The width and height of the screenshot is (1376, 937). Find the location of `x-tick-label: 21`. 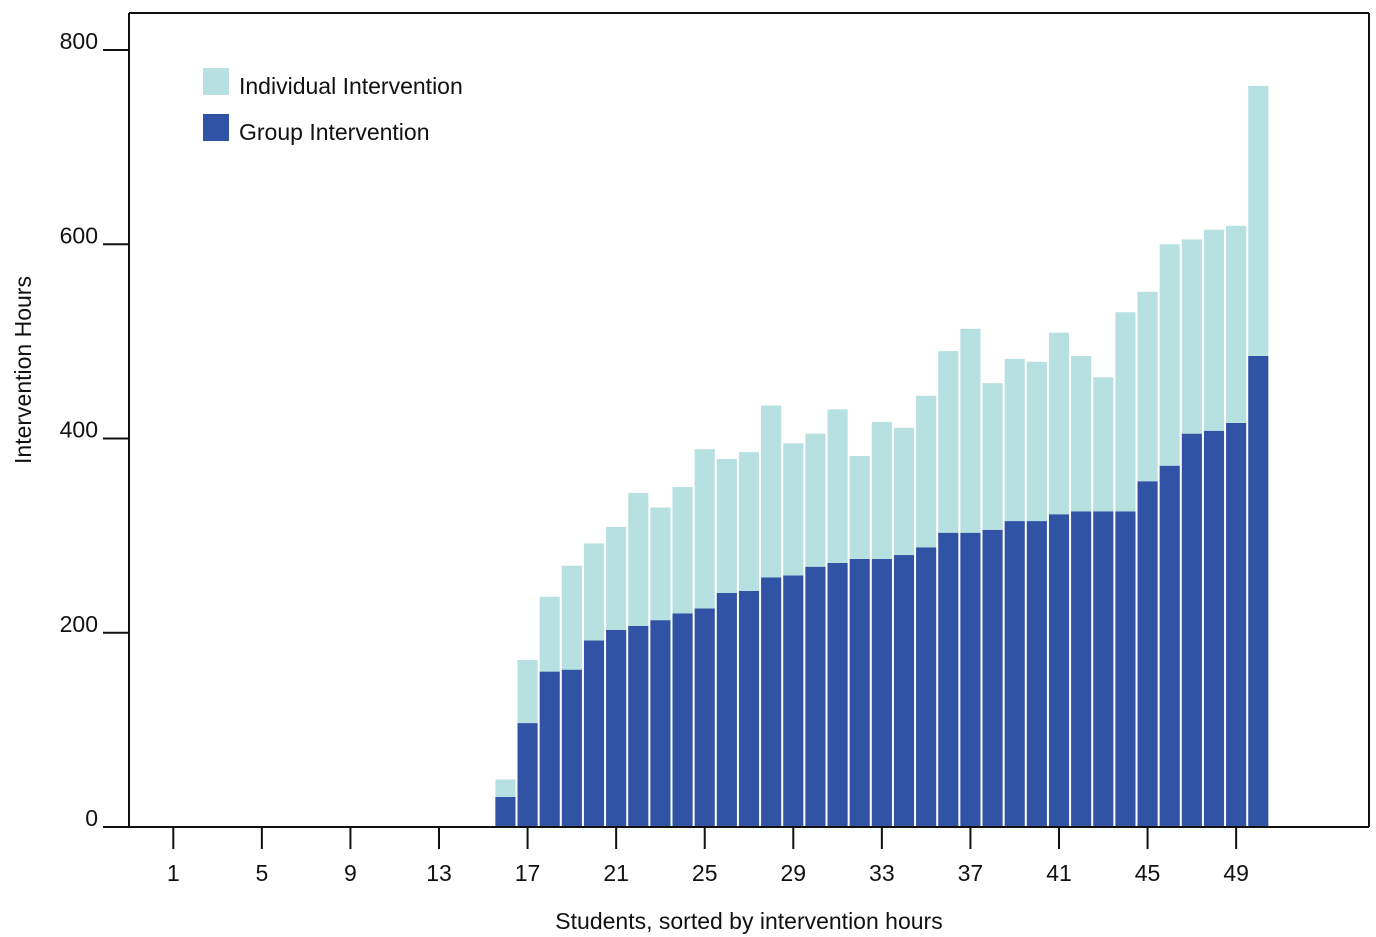

x-tick-label: 21 is located at coordinates (616, 873).